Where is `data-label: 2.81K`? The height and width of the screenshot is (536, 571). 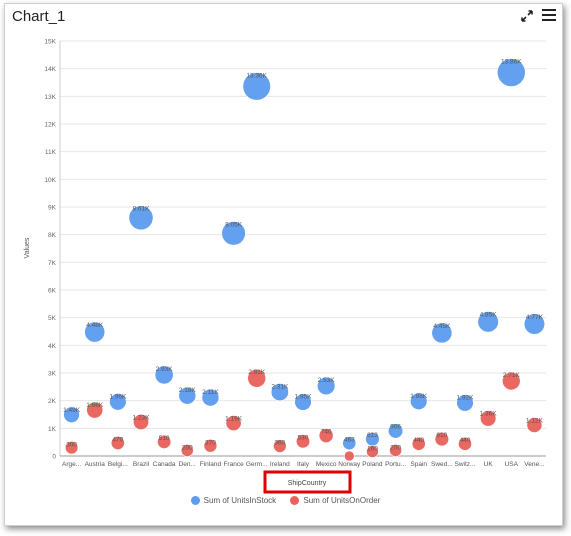
data-label: 2.81K is located at coordinates (257, 372).